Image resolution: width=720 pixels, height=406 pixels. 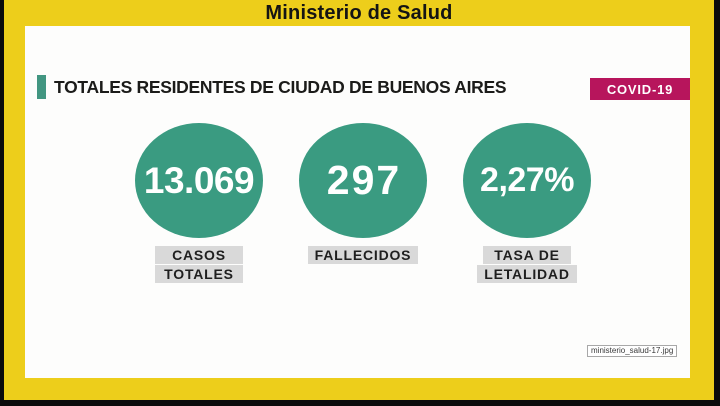 I want to click on stat-label-line: FALLECIDOS, so click(x=363, y=255).